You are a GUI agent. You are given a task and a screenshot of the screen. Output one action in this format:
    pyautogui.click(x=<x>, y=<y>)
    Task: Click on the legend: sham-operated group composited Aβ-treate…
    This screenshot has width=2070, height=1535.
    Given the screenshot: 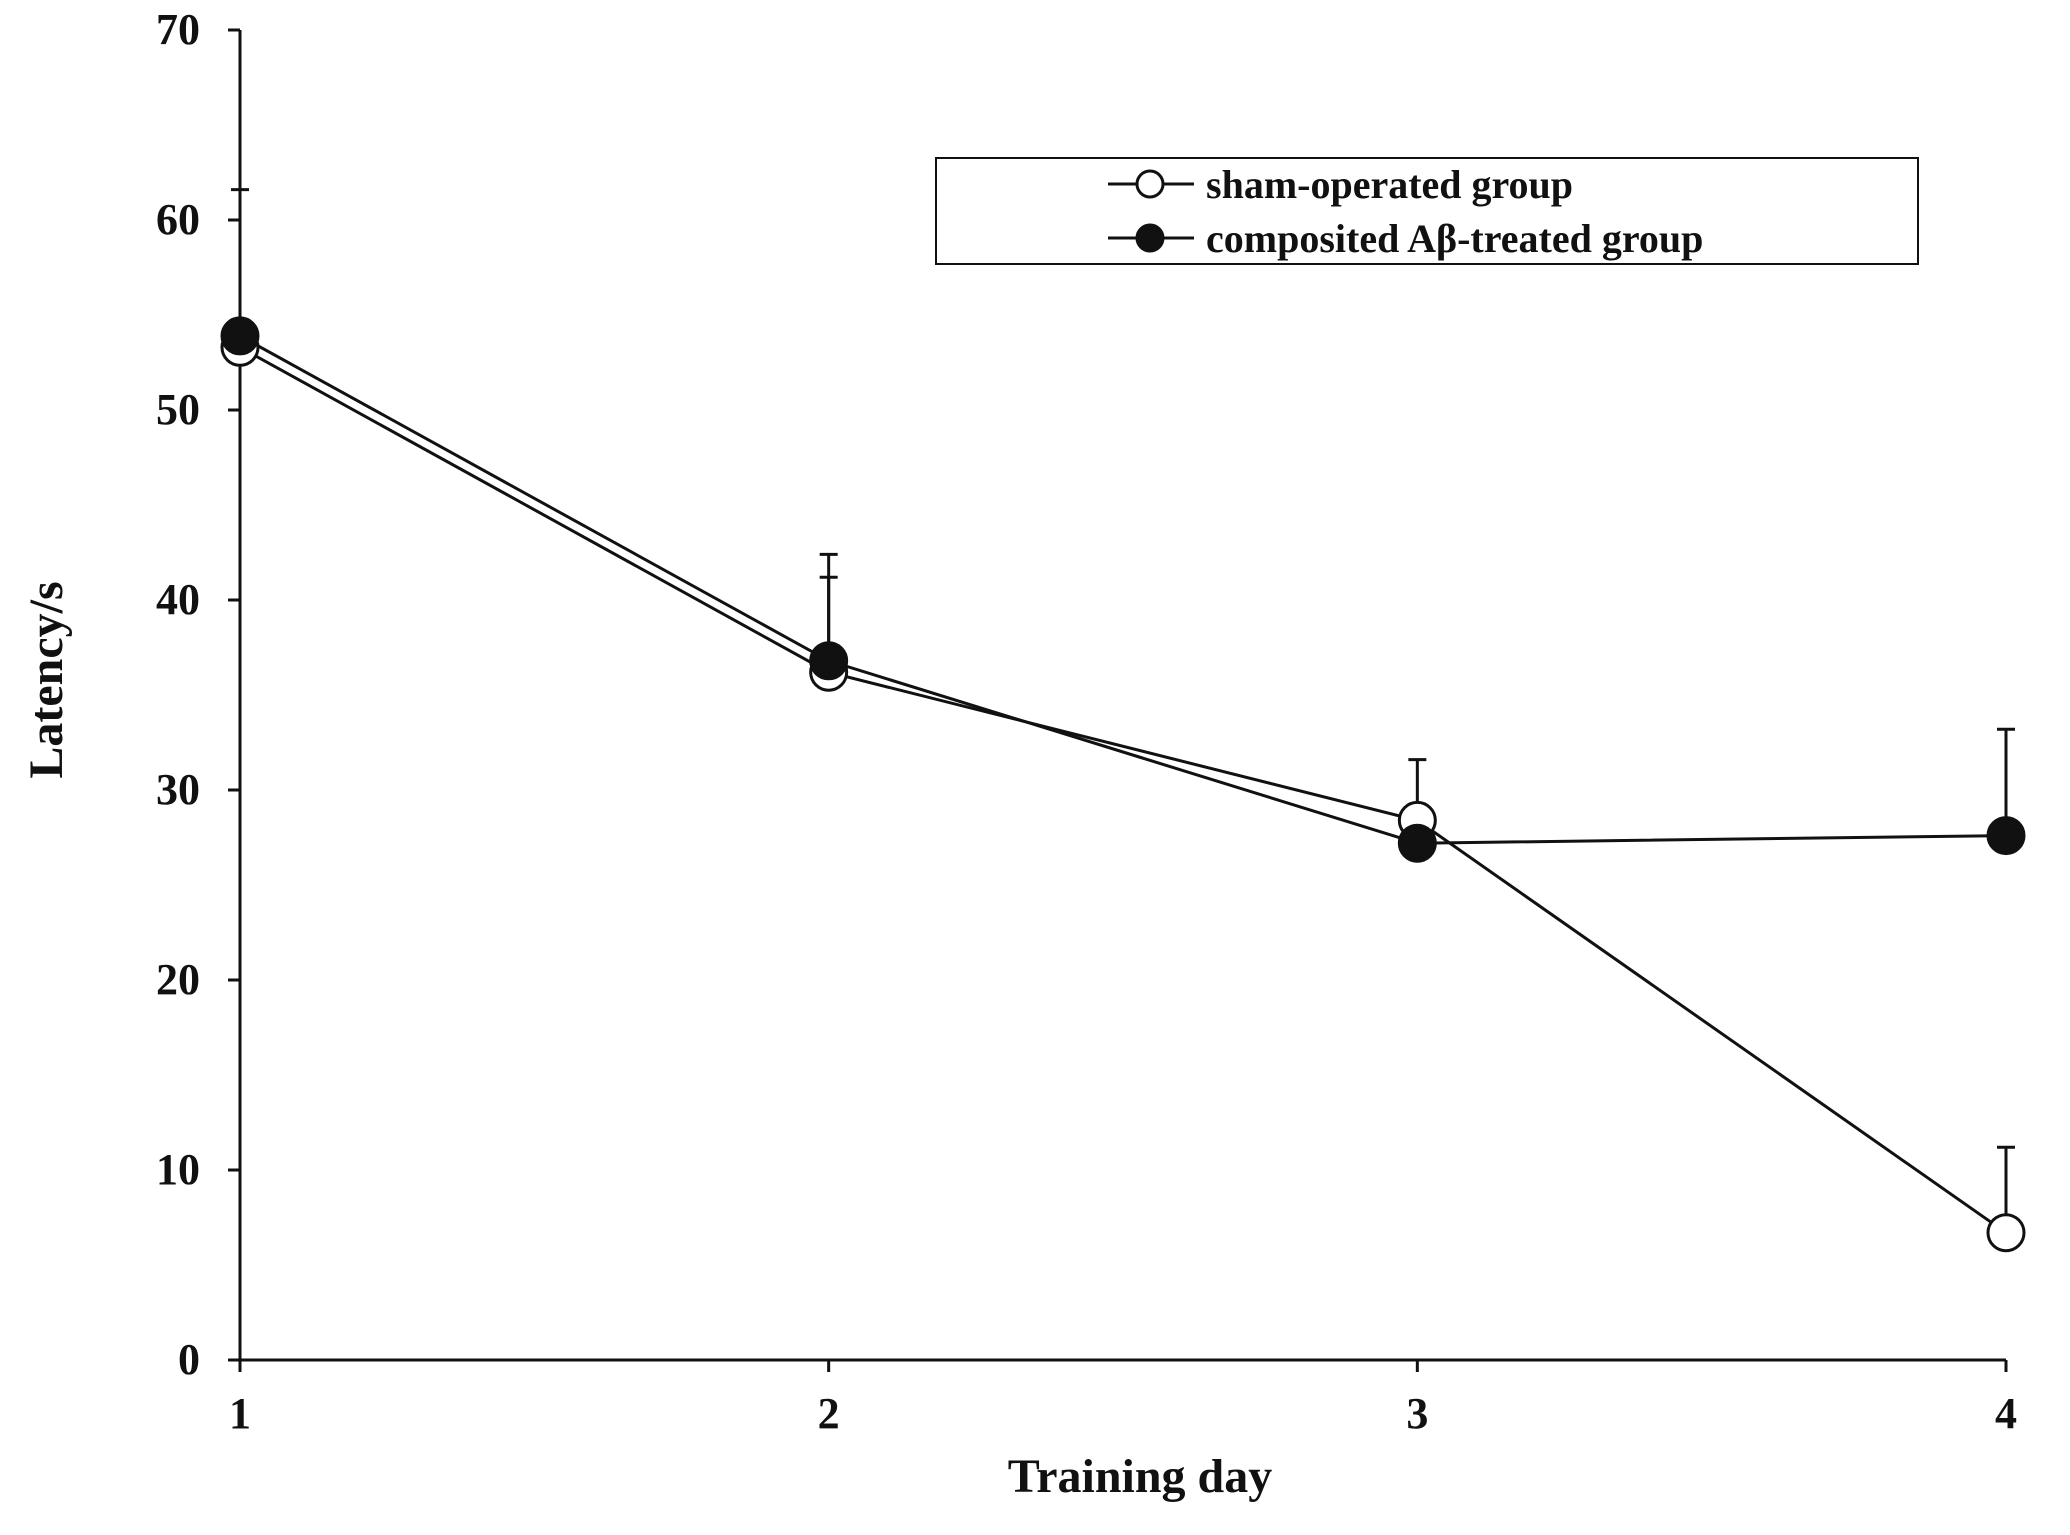 What is the action you would take?
    pyautogui.click(x=1427, y=211)
    